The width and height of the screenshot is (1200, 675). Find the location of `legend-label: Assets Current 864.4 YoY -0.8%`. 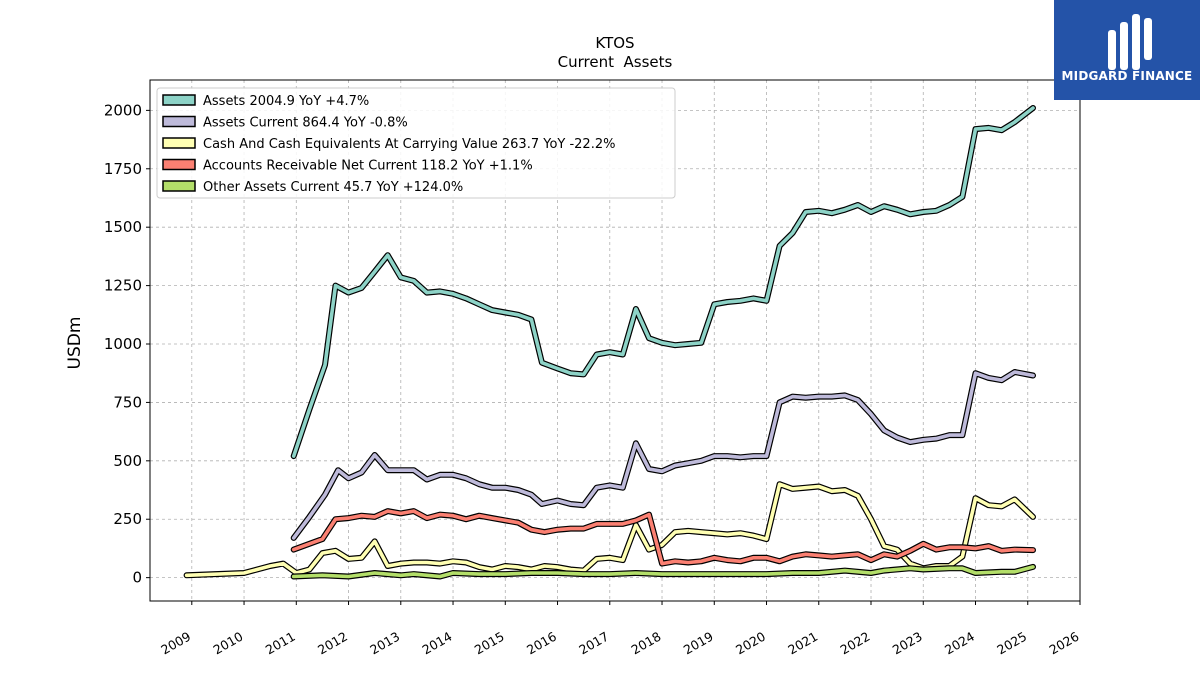

legend-label: Assets Current 864.4 YoY -0.8% is located at coordinates (305, 123).